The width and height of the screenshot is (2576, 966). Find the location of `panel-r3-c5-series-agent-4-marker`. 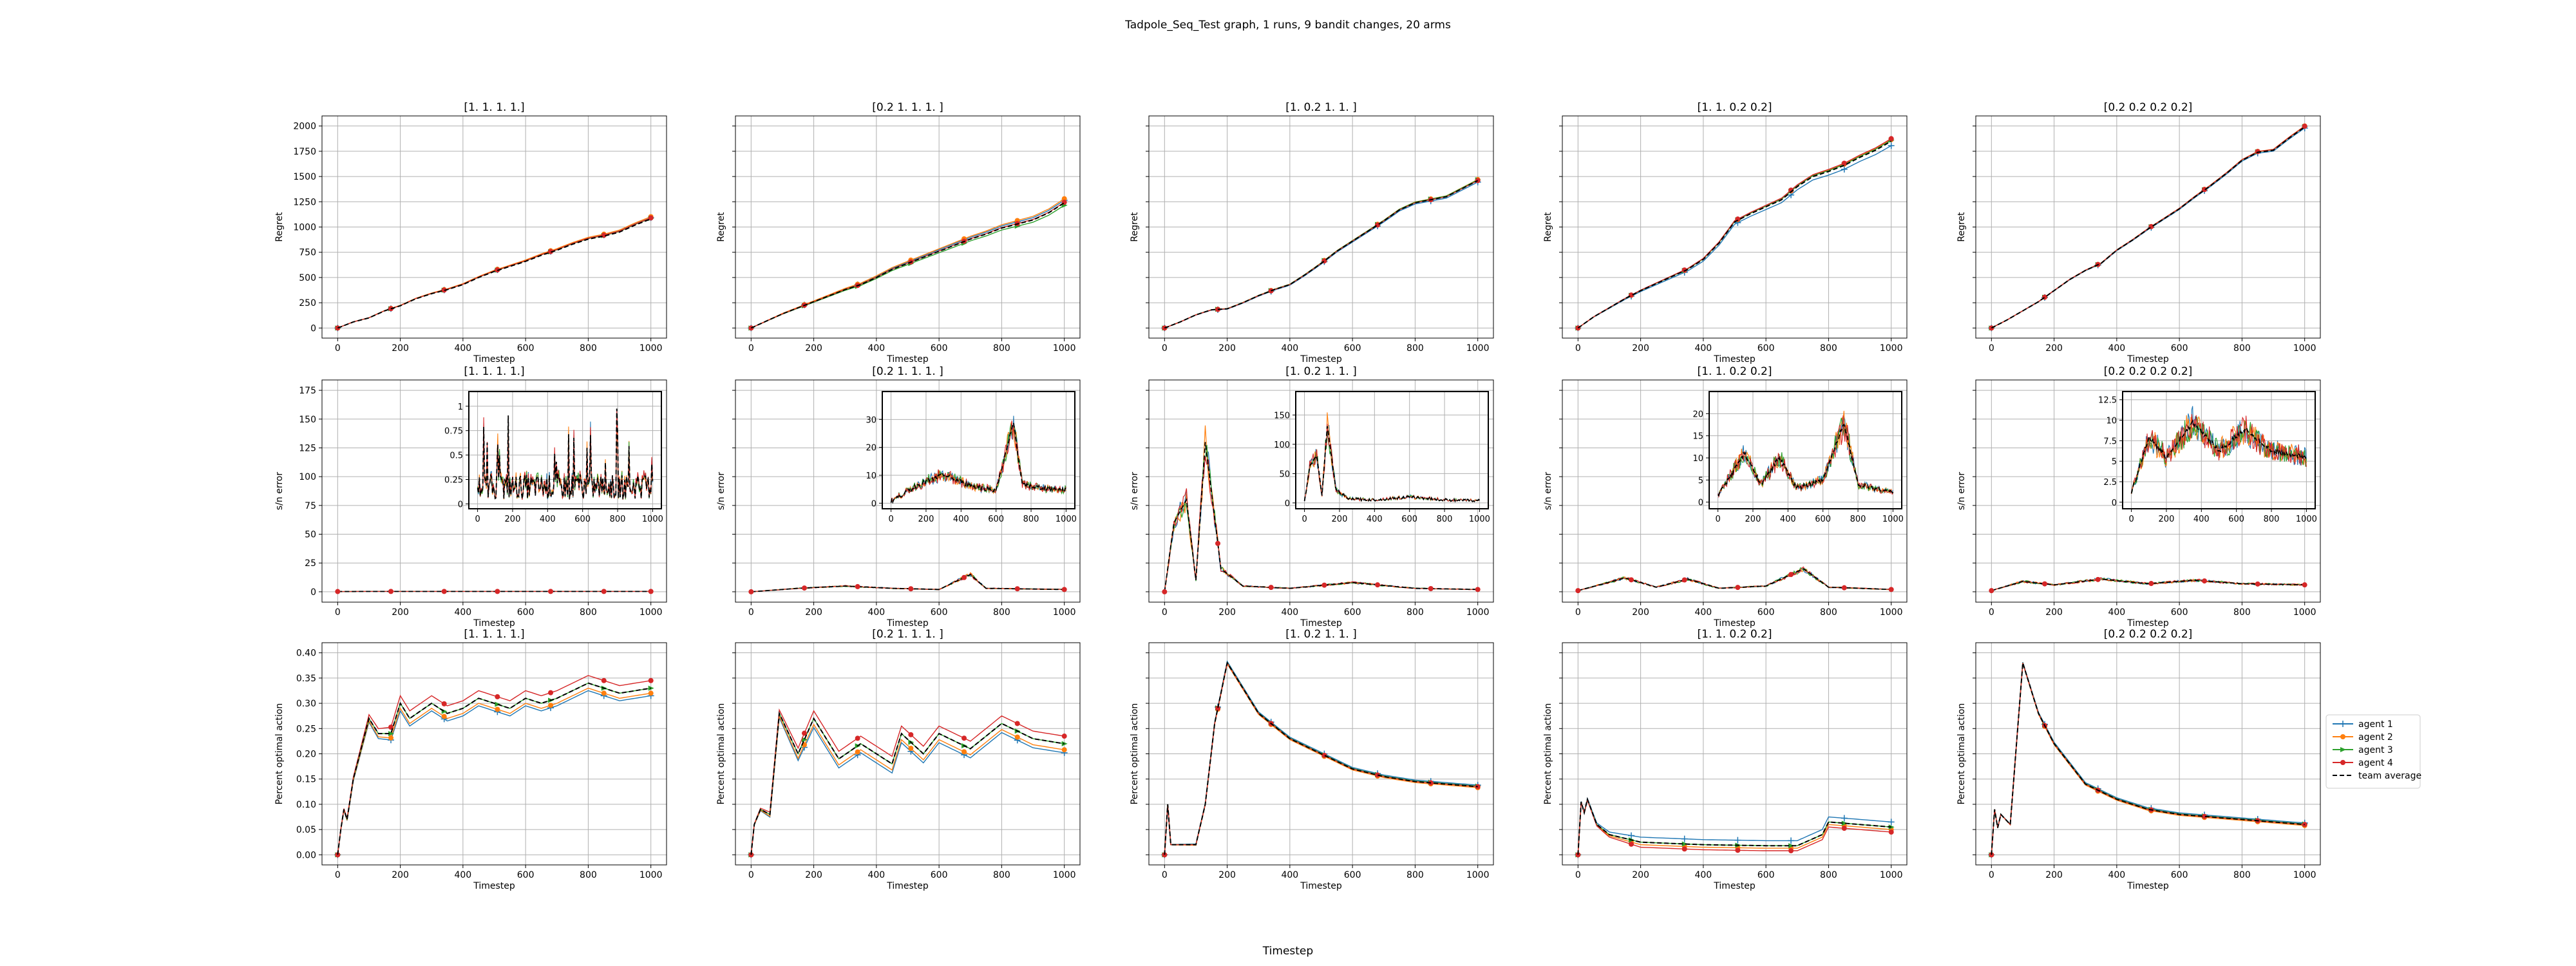

panel-r3-c5-series-agent-4-marker is located at coordinates (2205, 816).